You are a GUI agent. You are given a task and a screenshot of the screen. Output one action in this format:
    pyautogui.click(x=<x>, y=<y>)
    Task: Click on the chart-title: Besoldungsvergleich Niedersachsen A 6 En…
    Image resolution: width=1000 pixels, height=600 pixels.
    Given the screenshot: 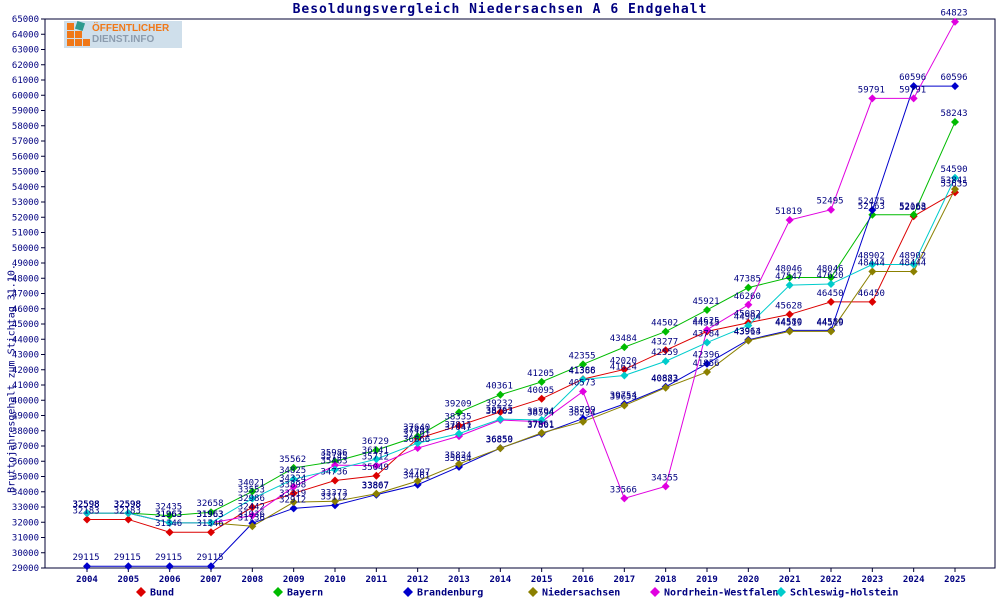 What is the action you would take?
    pyautogui.click(x=500, y=9)
    